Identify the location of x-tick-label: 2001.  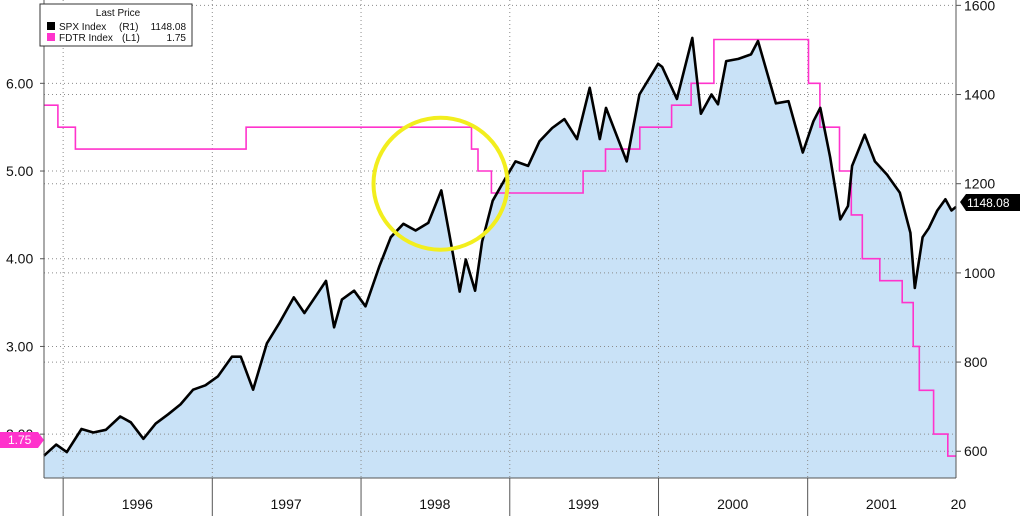
(881, 504).